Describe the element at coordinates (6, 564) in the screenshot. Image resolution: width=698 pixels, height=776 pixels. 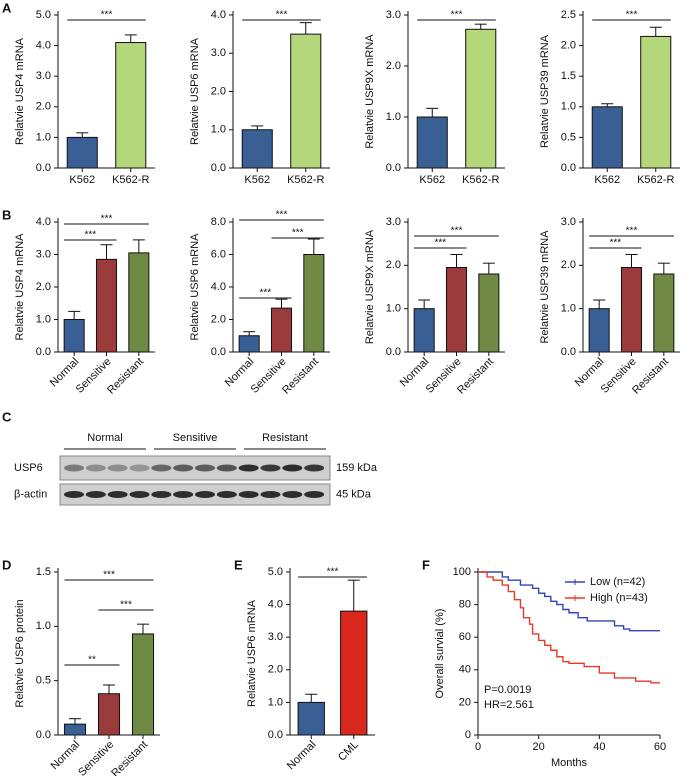
I see `panel-label: D` at that location.